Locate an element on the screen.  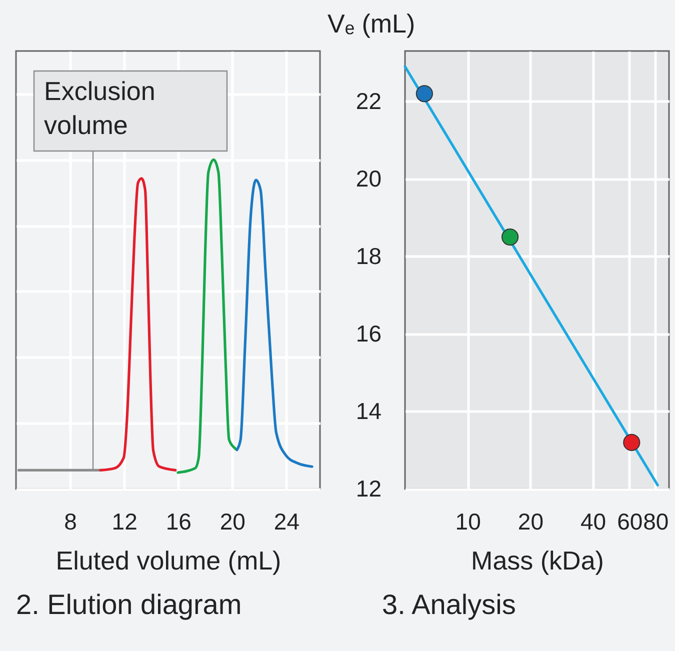
y-tick-label: 18 is located at coordinates (369, 255).